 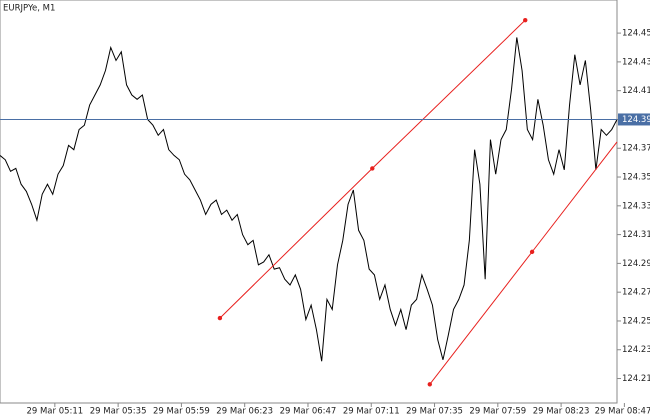 I want to click on x-tick-label: 29 Mar 05:11, so click(x=54, y=412).